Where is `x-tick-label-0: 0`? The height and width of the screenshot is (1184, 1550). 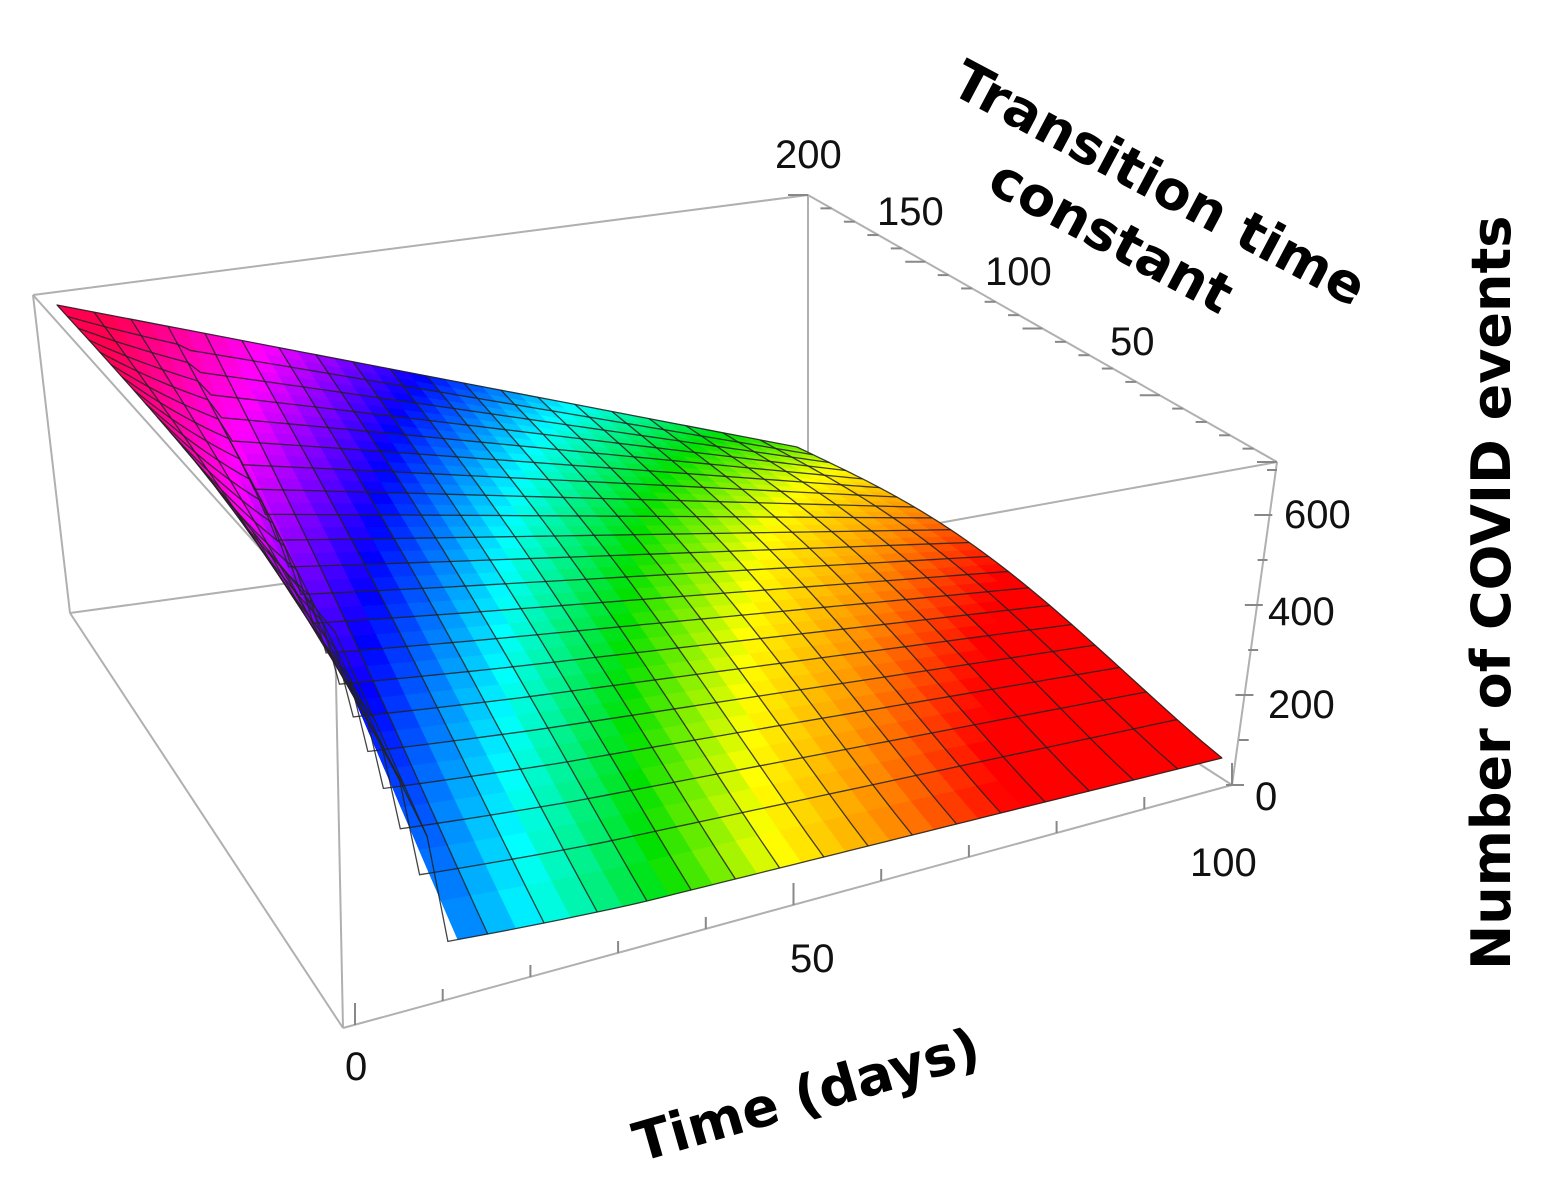 x-tick-label-0: 0 is located at coordinates (356, 1067).